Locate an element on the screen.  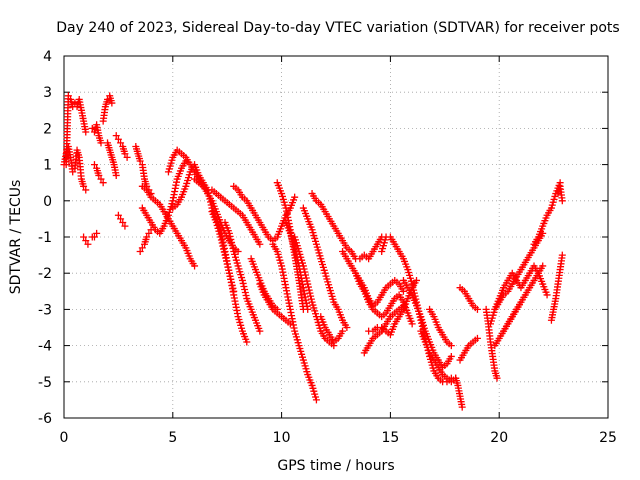
series-s48 is located at coordinates (560, 193).